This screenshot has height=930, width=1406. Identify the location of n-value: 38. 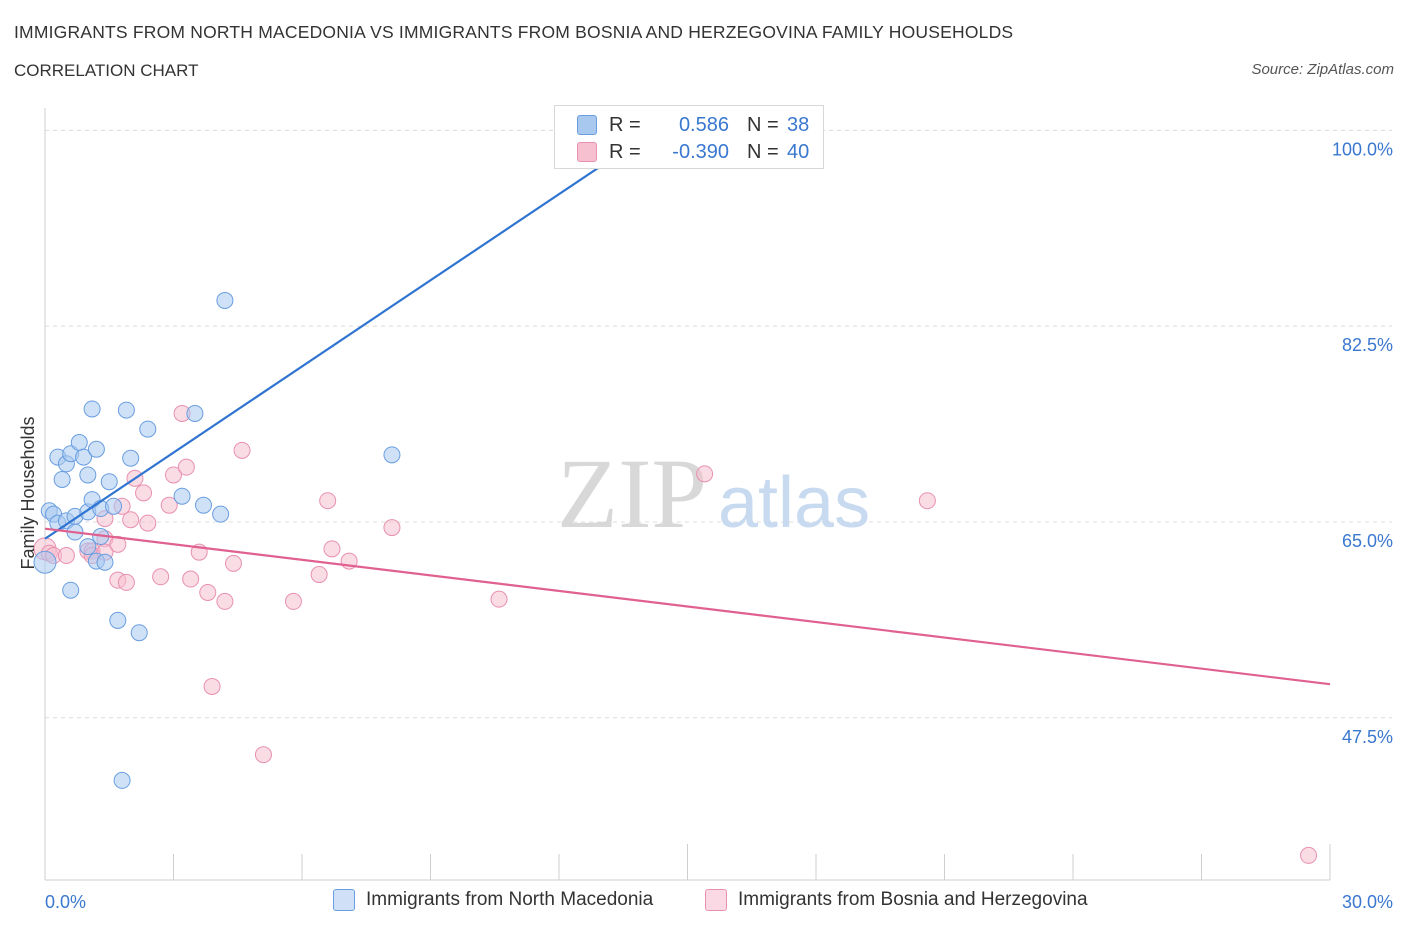
(798, 124).